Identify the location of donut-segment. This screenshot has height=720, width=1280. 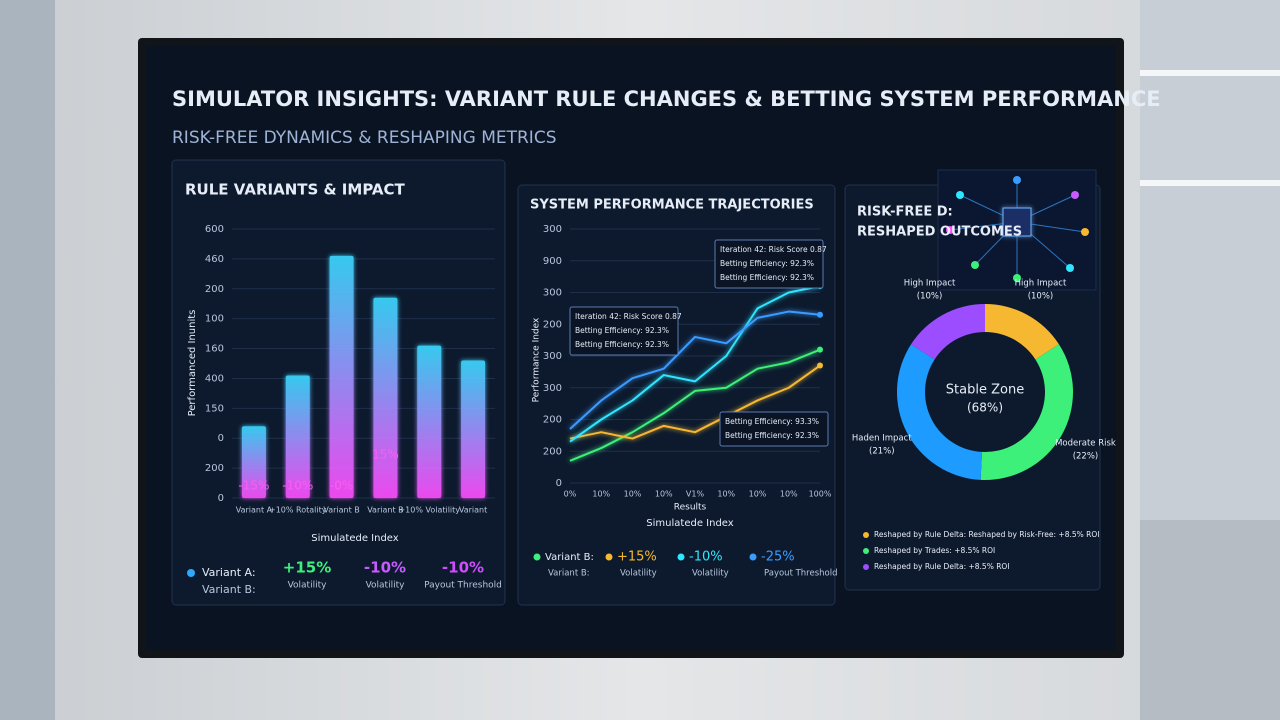
(948, 332).